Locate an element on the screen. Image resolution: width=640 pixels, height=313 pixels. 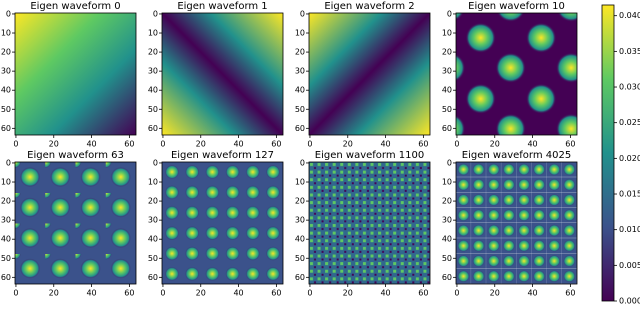
colorbar-tick-label: 0.035 is located at coordinates (629, 51).